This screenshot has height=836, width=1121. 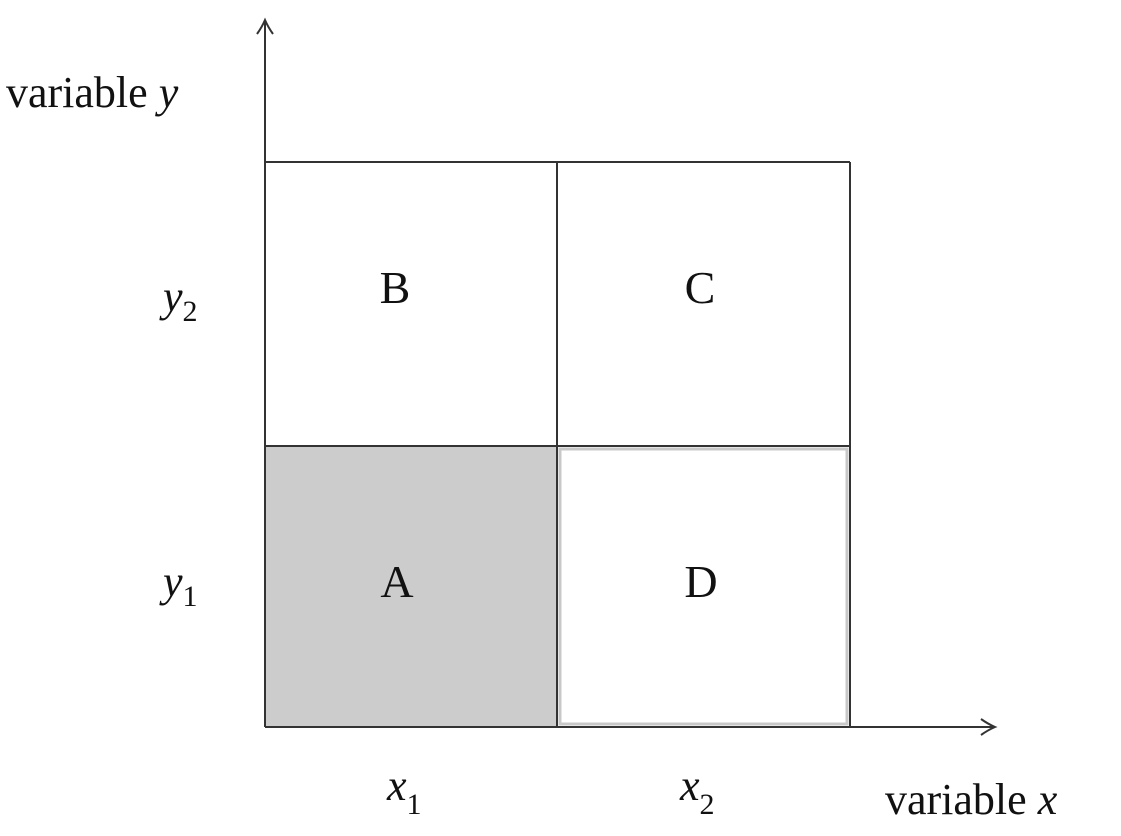 I want to click on x-tick-right: x2, so click(x=697, y=791).